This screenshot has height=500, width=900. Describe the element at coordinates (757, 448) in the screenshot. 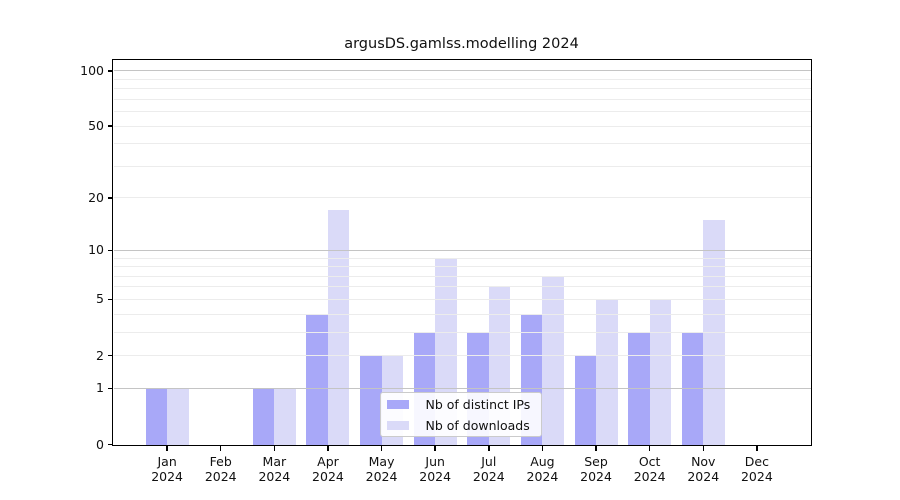

I see `x-tick-mark-dec` at that location.